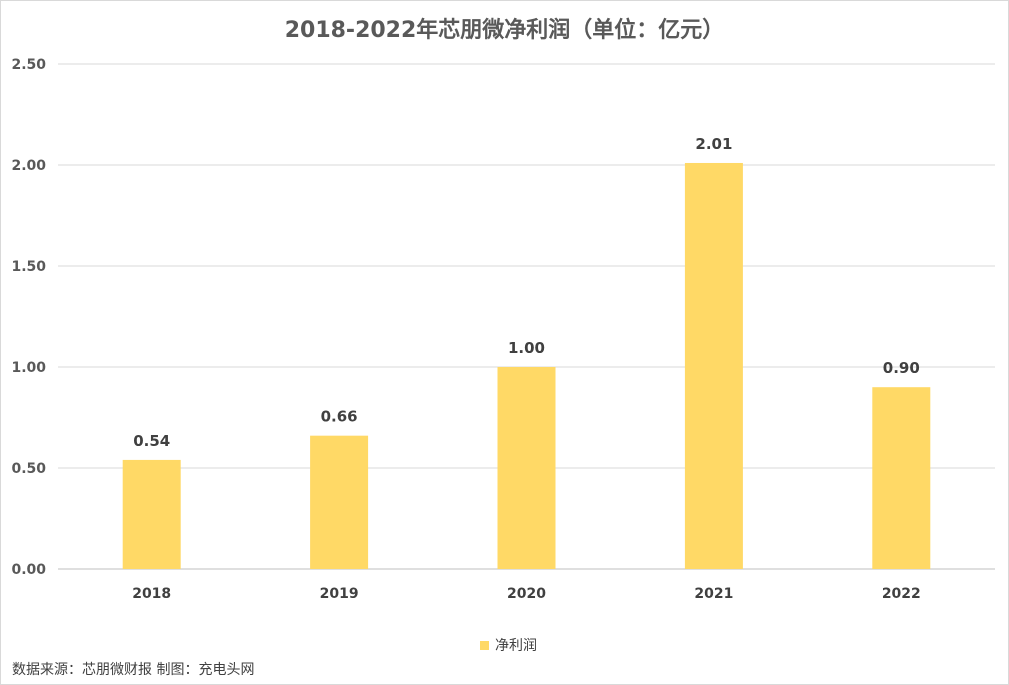 This screenshot has width=1009, height=685. I want to click on y-tick-label: 1.00, so click(28, 368).